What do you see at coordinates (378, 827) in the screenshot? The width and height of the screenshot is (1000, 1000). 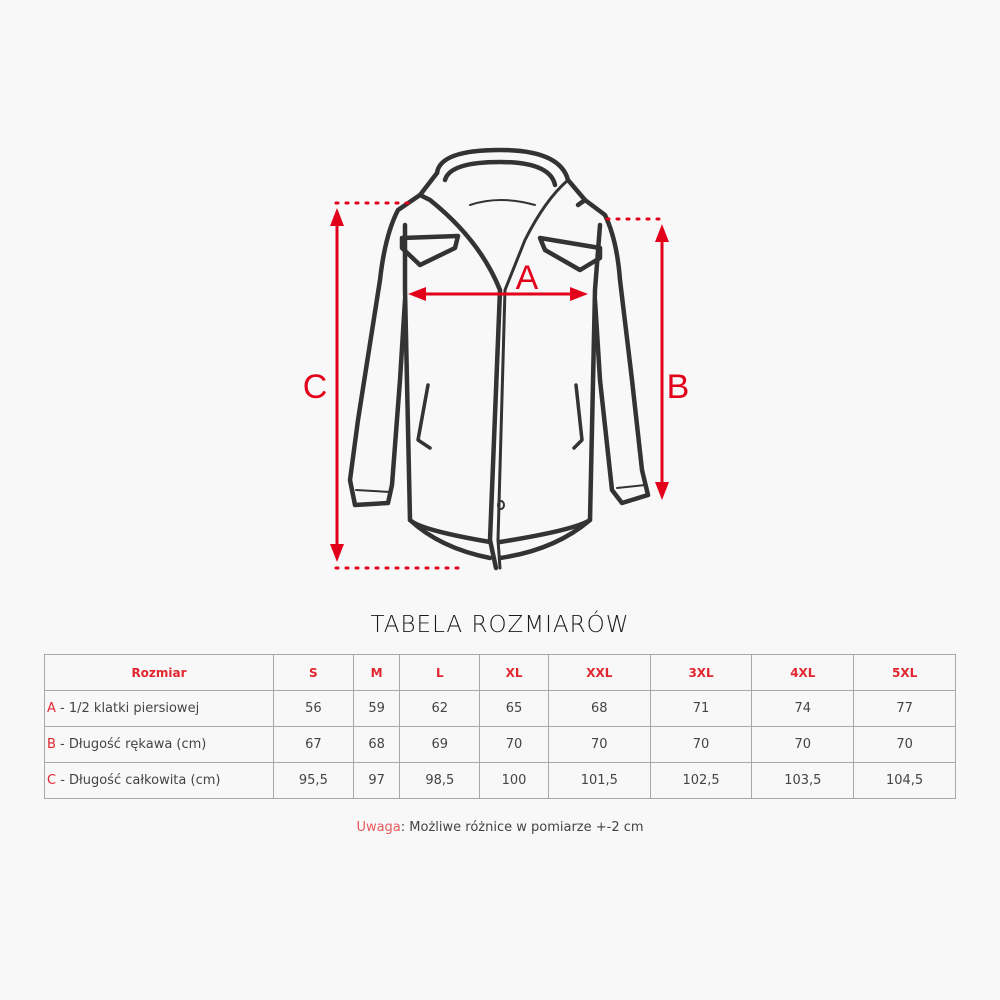 I see `note-prefix: Uwaga` at bounding box center [378, 827].